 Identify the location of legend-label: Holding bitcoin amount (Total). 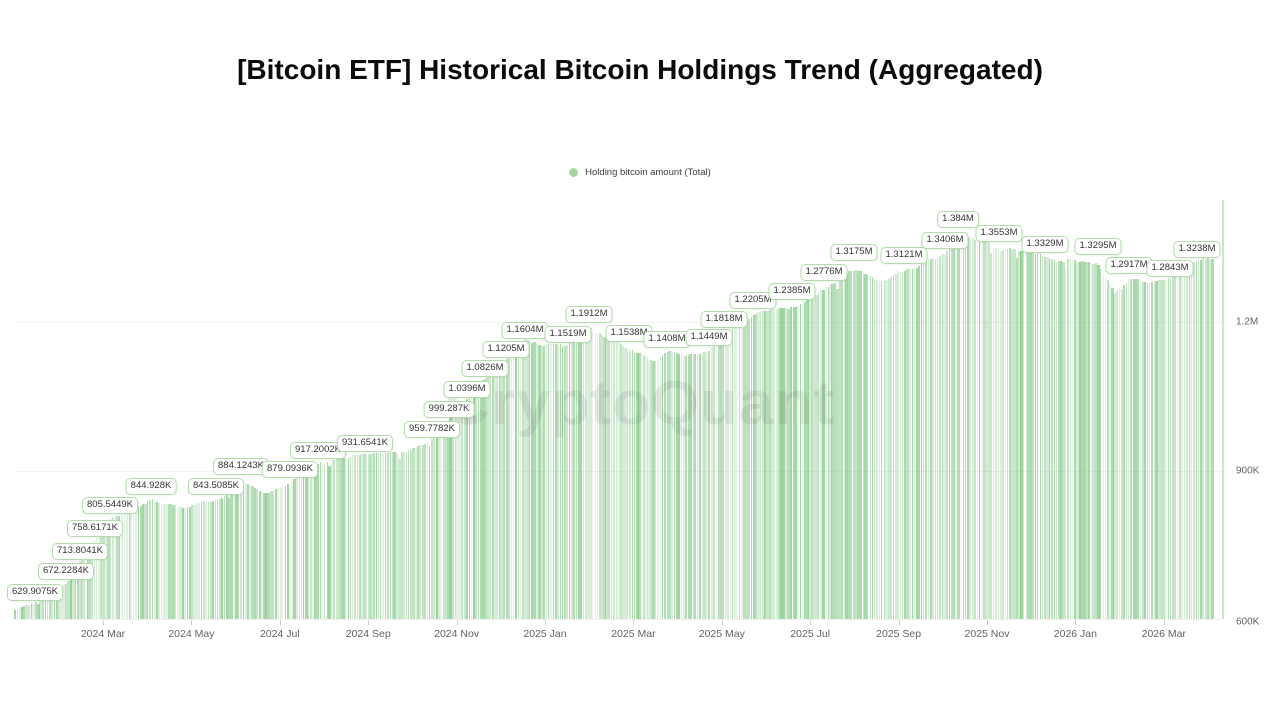
(648, 172).